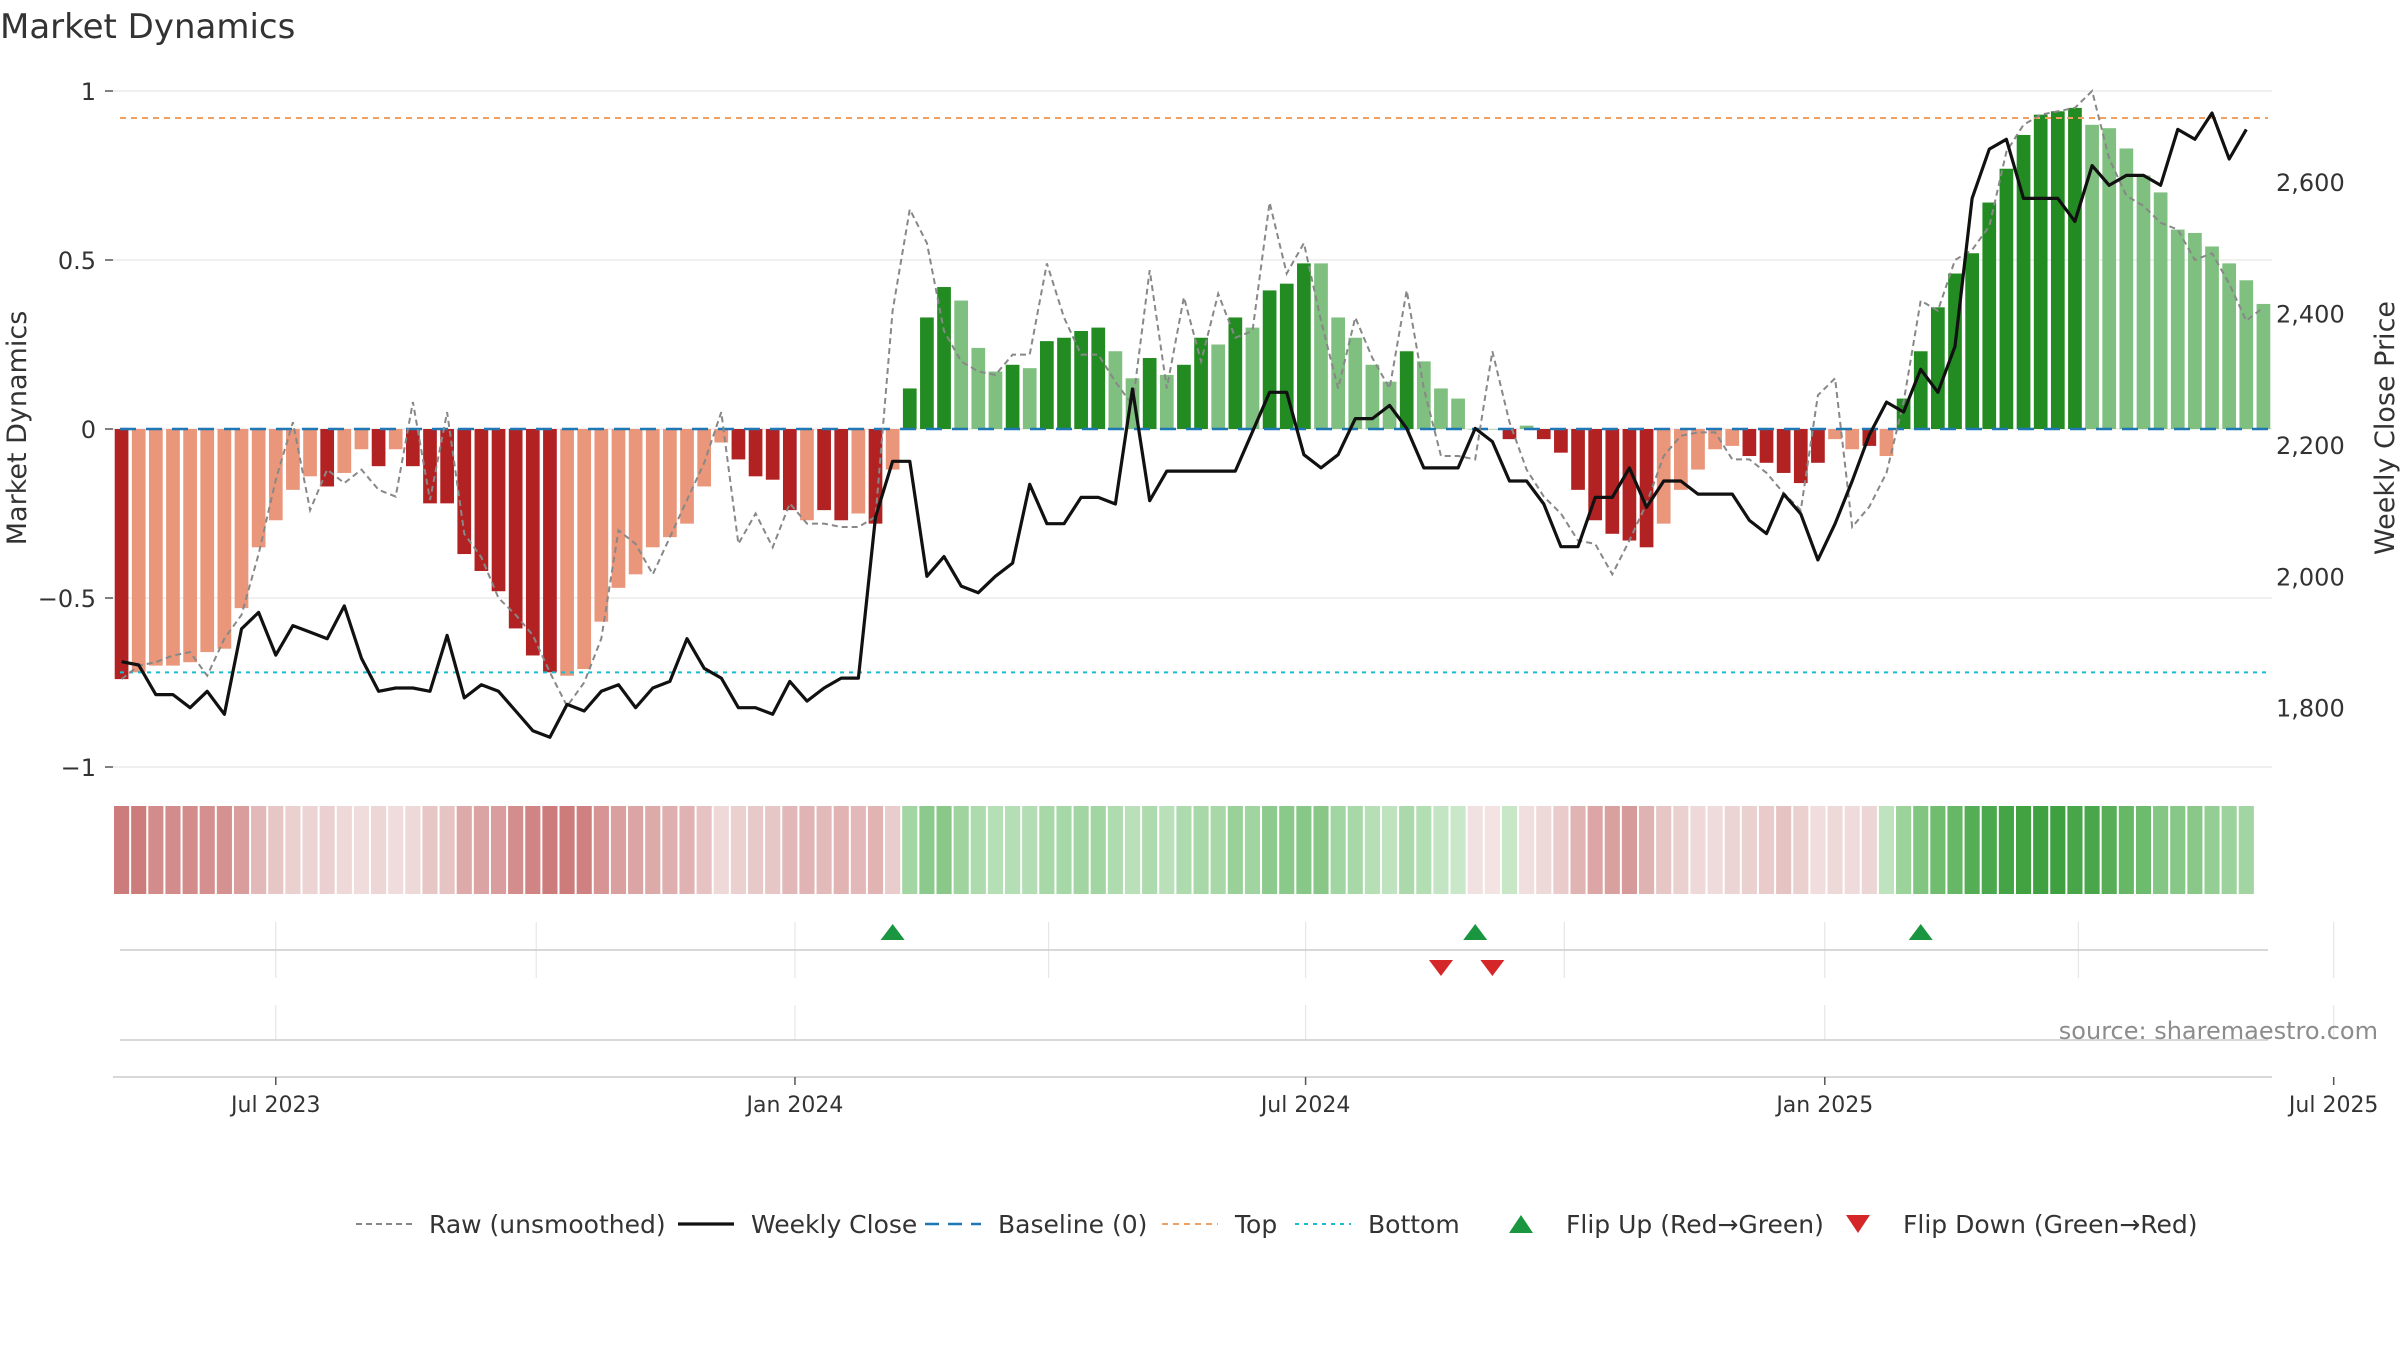 The height and width of the screenshot is (1354, 2400). Describe the element at coordinates (2310, 709) in the screenshot. I see `y2-tick-label: 1,800` at that location.